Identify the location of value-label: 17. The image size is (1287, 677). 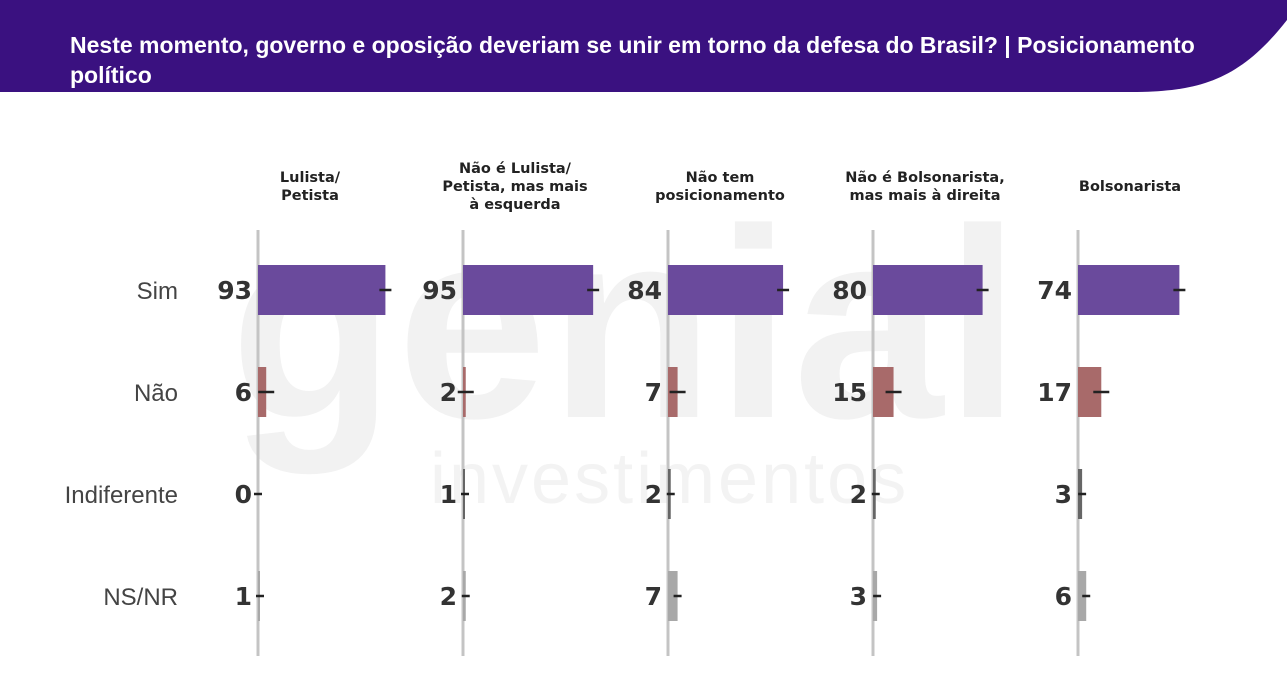
(1054, 392).